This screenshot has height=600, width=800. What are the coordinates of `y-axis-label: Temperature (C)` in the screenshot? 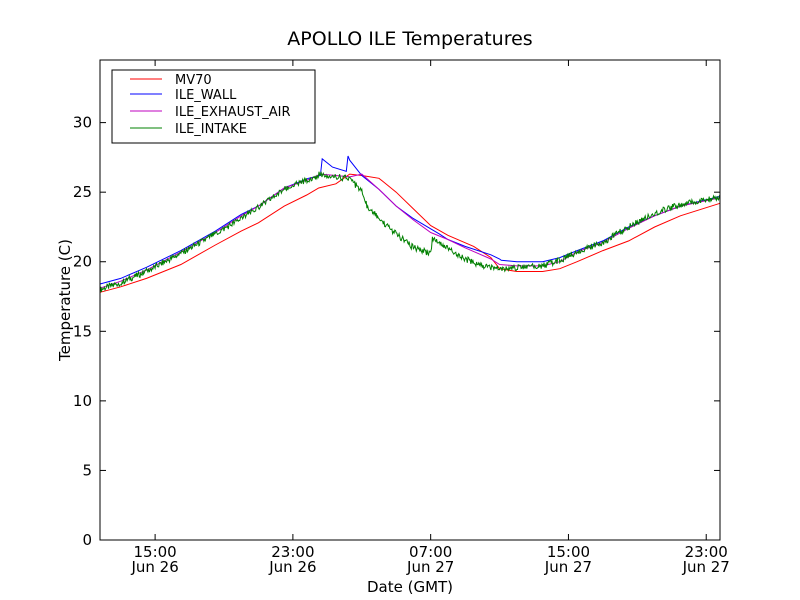 It's located at (65, 300).